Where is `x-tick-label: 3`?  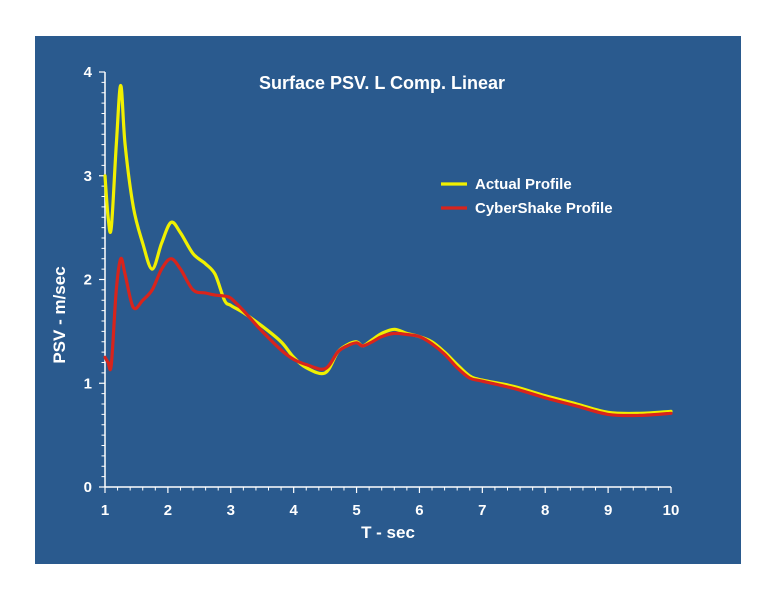
x-tick-label: 3 is located at coordinates (231, 510).